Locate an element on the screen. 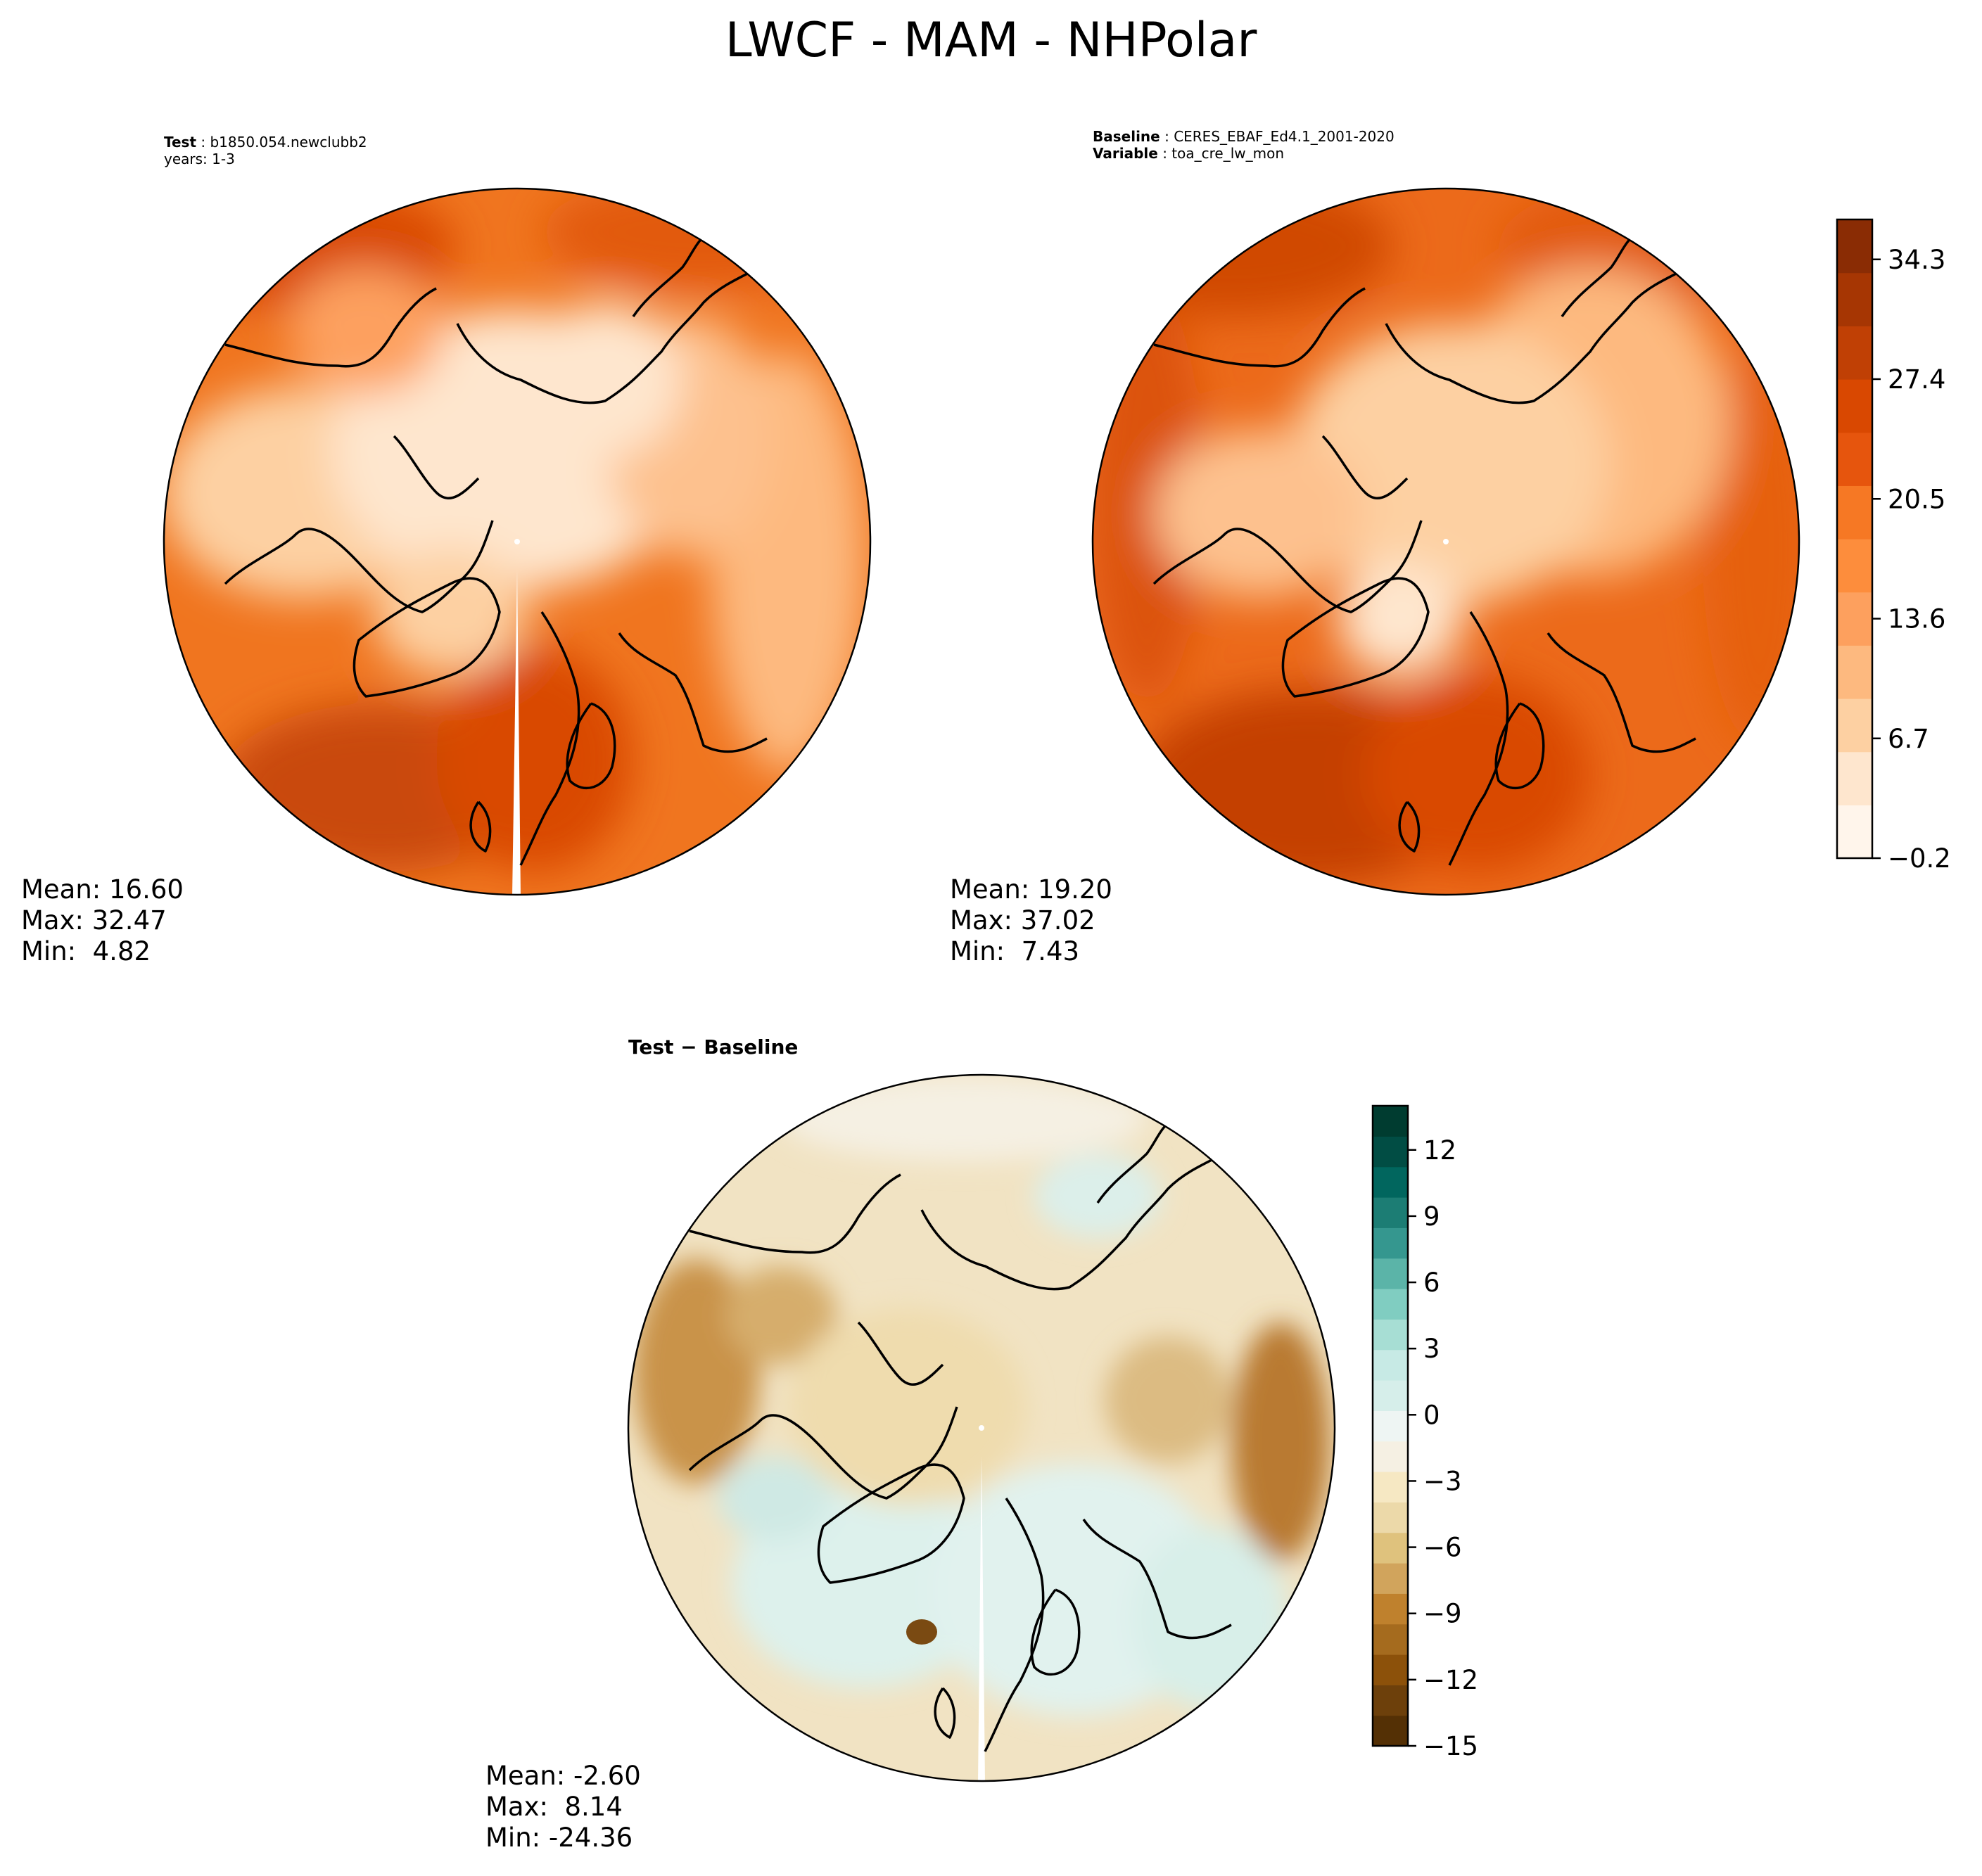 The width and height of the screenshot is (1982, 1876). main-colorbar-tick-label: 20.5 is located at coordinates (1916, 499).